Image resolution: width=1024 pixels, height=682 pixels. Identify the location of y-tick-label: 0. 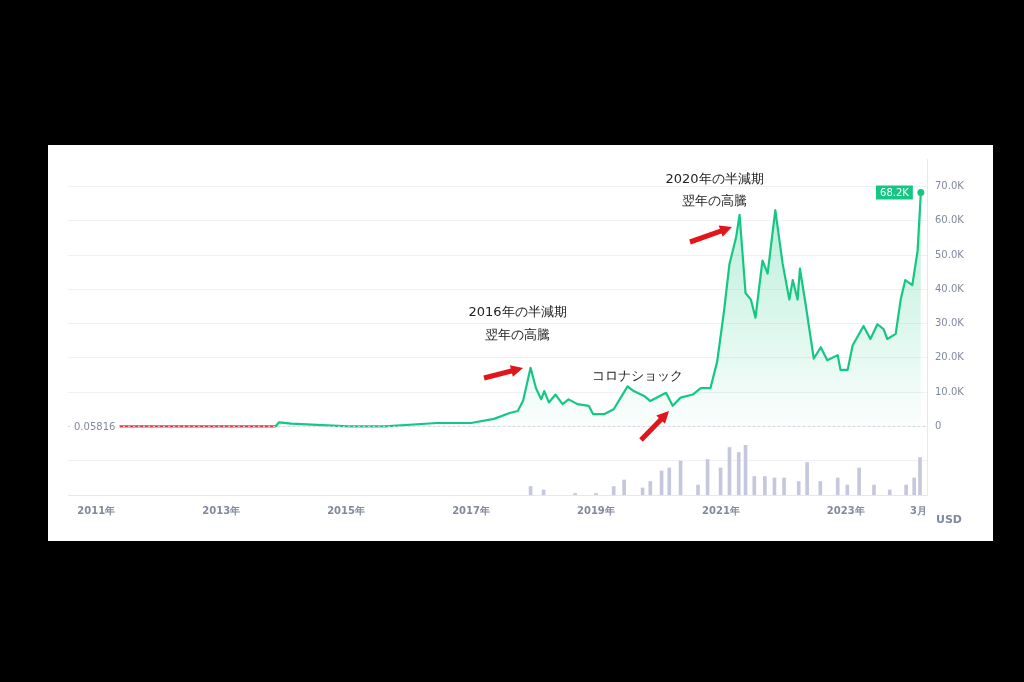
(938, 426).